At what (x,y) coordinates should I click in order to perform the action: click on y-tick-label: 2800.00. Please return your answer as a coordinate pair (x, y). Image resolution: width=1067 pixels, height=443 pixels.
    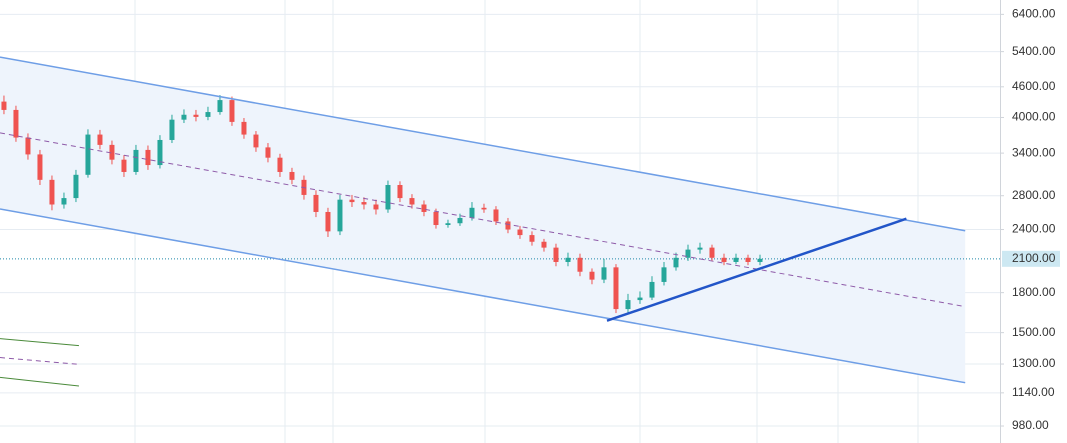
    Looking at the image, I should click on (1034, 195).